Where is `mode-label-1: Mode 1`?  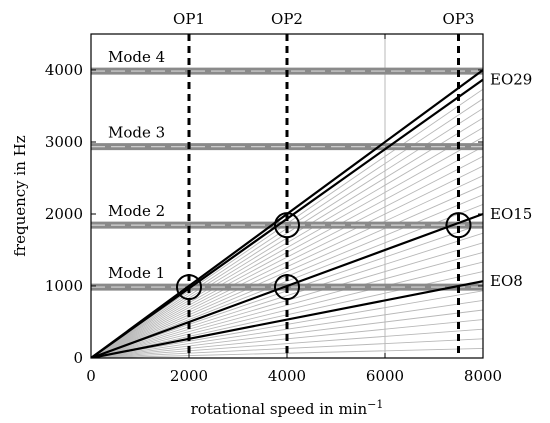
mode-label-1: Mode 1 is located at coordinates (136, 273).